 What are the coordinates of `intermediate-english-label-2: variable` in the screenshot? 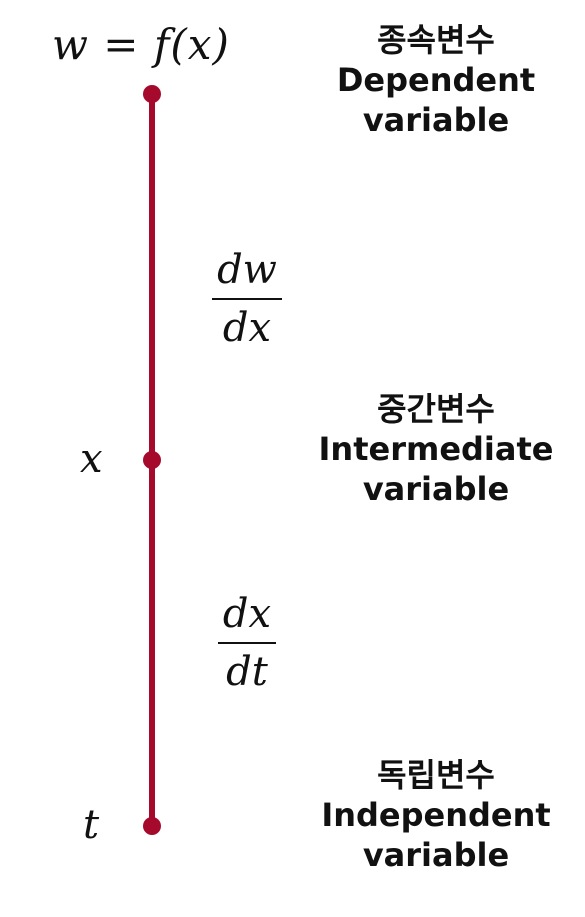 It's located at (436, 489).